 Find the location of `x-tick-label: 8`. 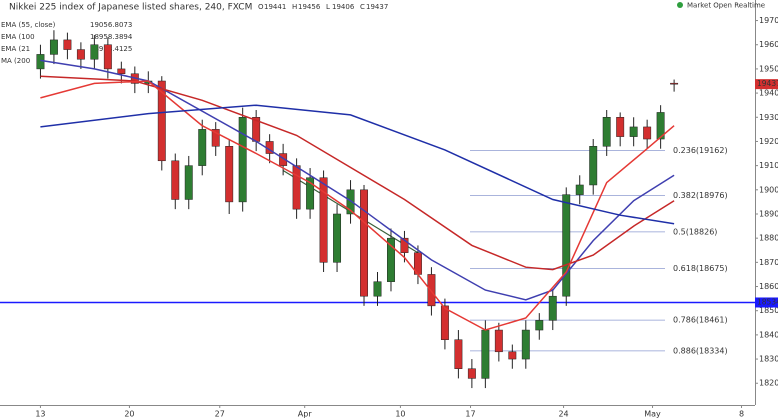

x-tick-label: 8 is located at coordinates (741, 414).